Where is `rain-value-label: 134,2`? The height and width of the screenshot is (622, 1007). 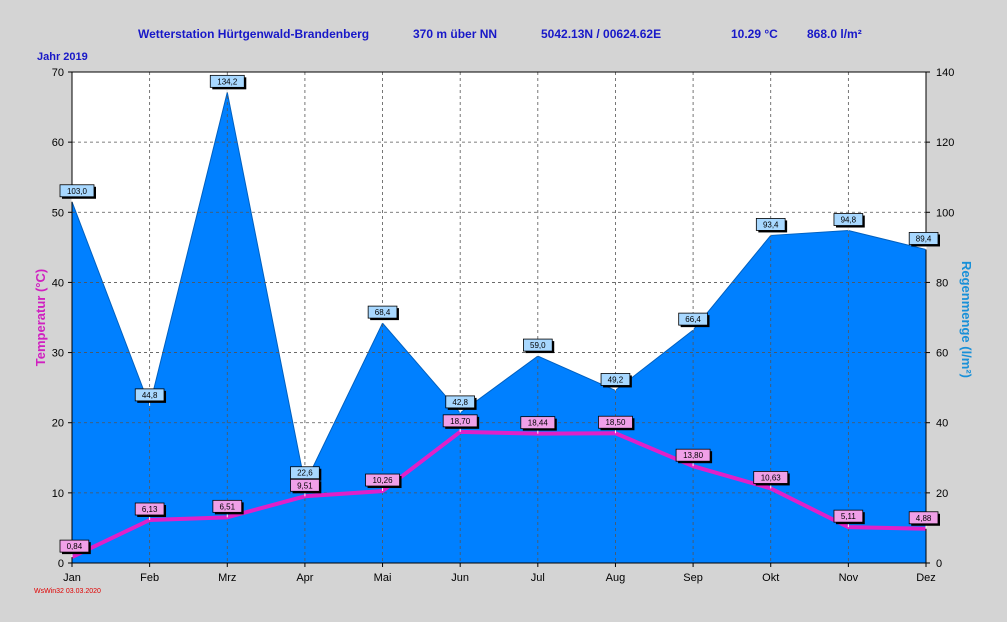 rain-value-label: 134,2 is located at coordinates (228, 83).